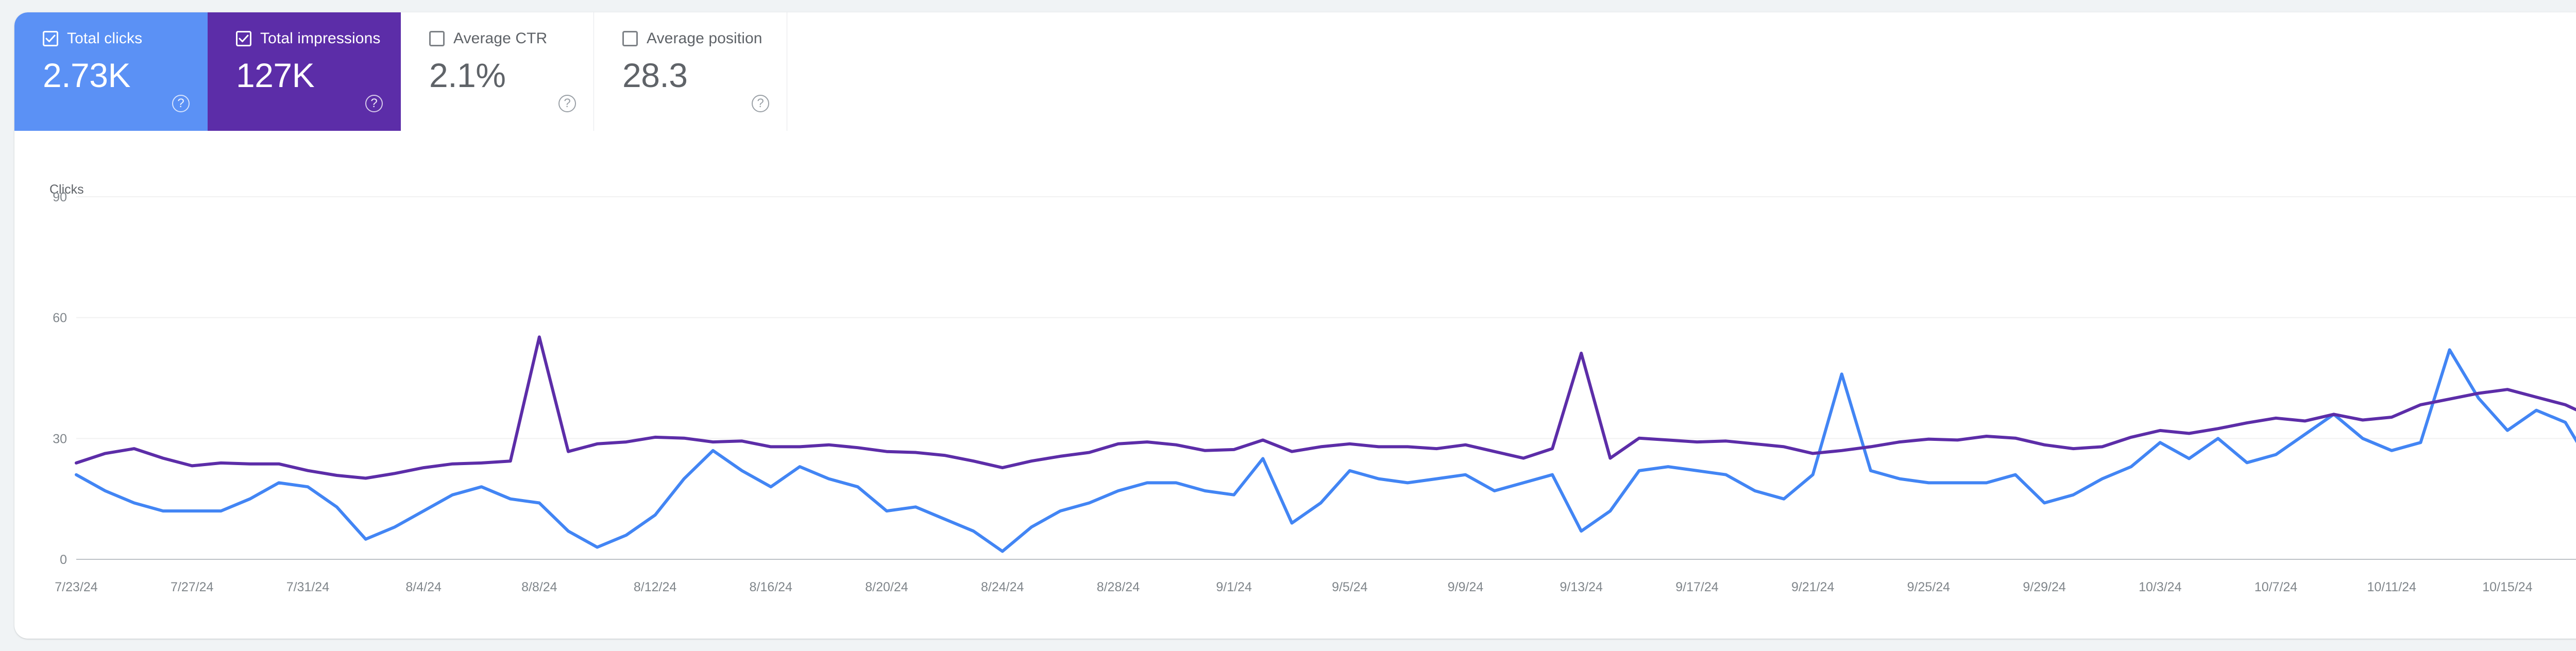  I want to click on x-axis-tick-label: 8/4/24, so click(423, 587).